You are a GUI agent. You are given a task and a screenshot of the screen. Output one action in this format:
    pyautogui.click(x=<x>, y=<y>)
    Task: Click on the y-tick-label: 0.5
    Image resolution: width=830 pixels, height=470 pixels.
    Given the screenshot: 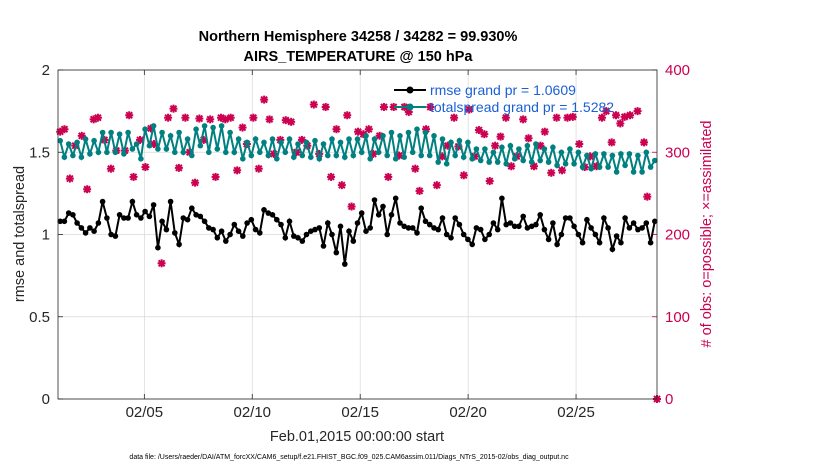 What is the action you would take?
    pyautogui.click(x=39, y=317)
    